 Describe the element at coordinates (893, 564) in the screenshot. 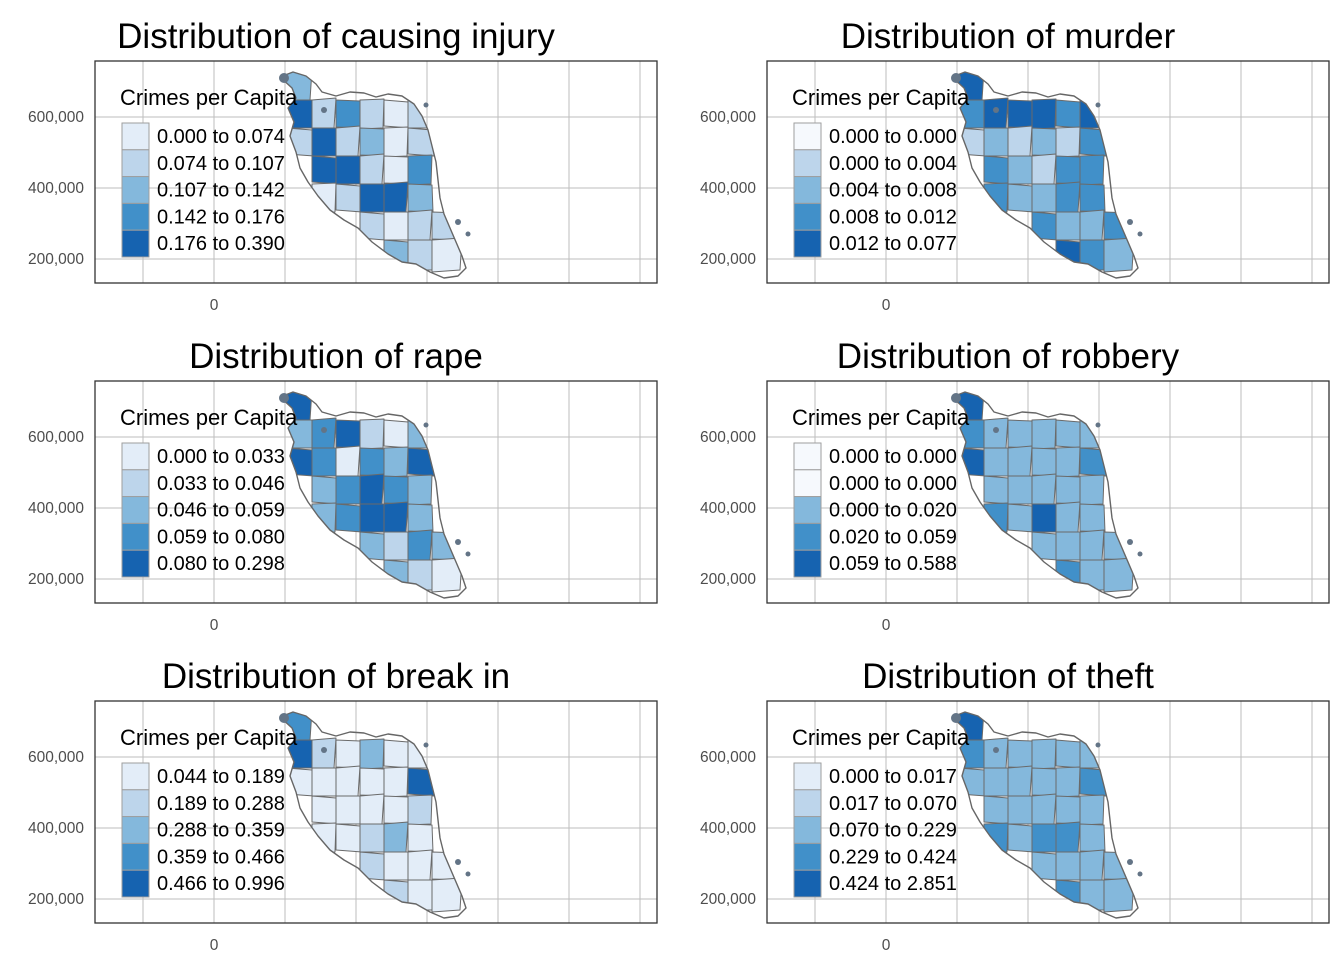

I see `legend-label: 0.059 to 0.588` at that location.